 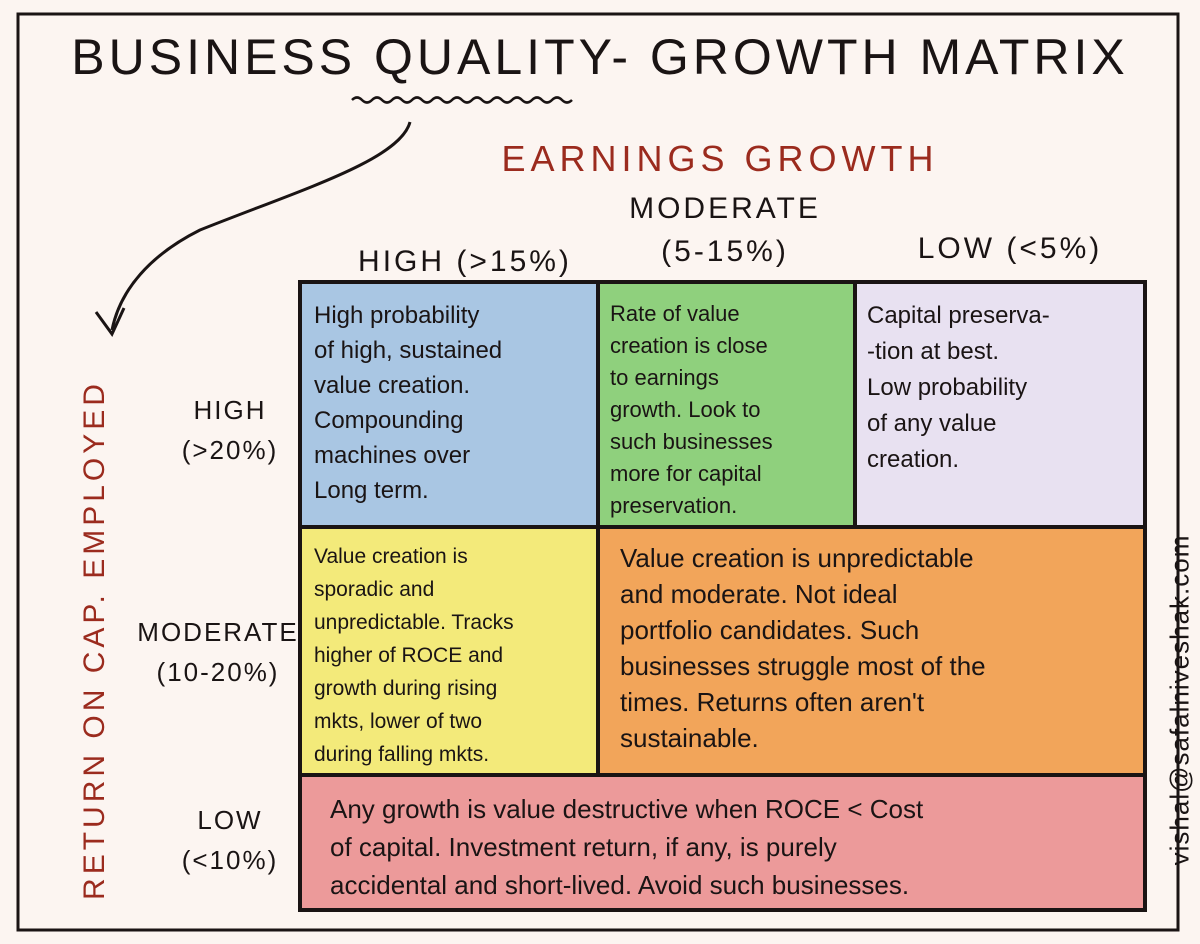 I want to click on row-header: HIGH (>20%), so click(x=230, y=430).